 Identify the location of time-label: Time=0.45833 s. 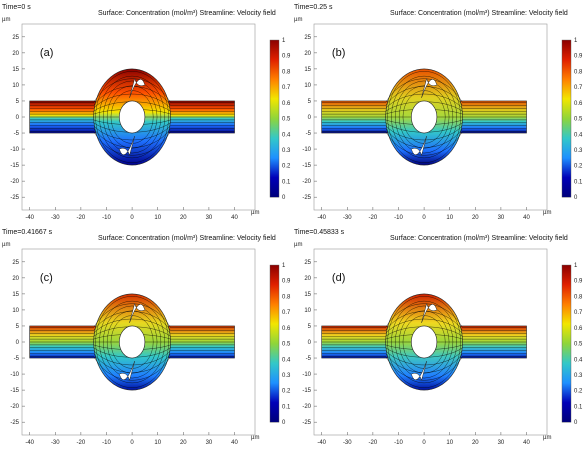
(319, 232).